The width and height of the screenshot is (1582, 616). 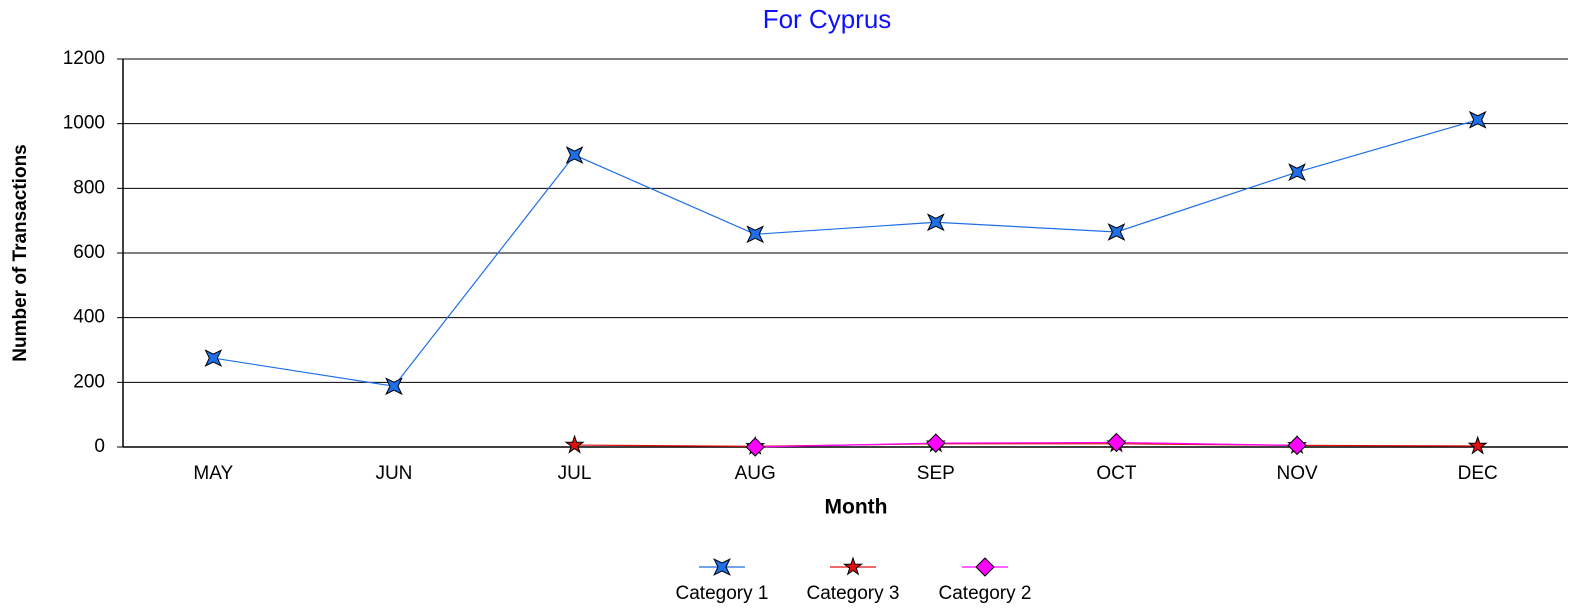 I want to click on y-tick-label: 800, so click(x=89, y=187).